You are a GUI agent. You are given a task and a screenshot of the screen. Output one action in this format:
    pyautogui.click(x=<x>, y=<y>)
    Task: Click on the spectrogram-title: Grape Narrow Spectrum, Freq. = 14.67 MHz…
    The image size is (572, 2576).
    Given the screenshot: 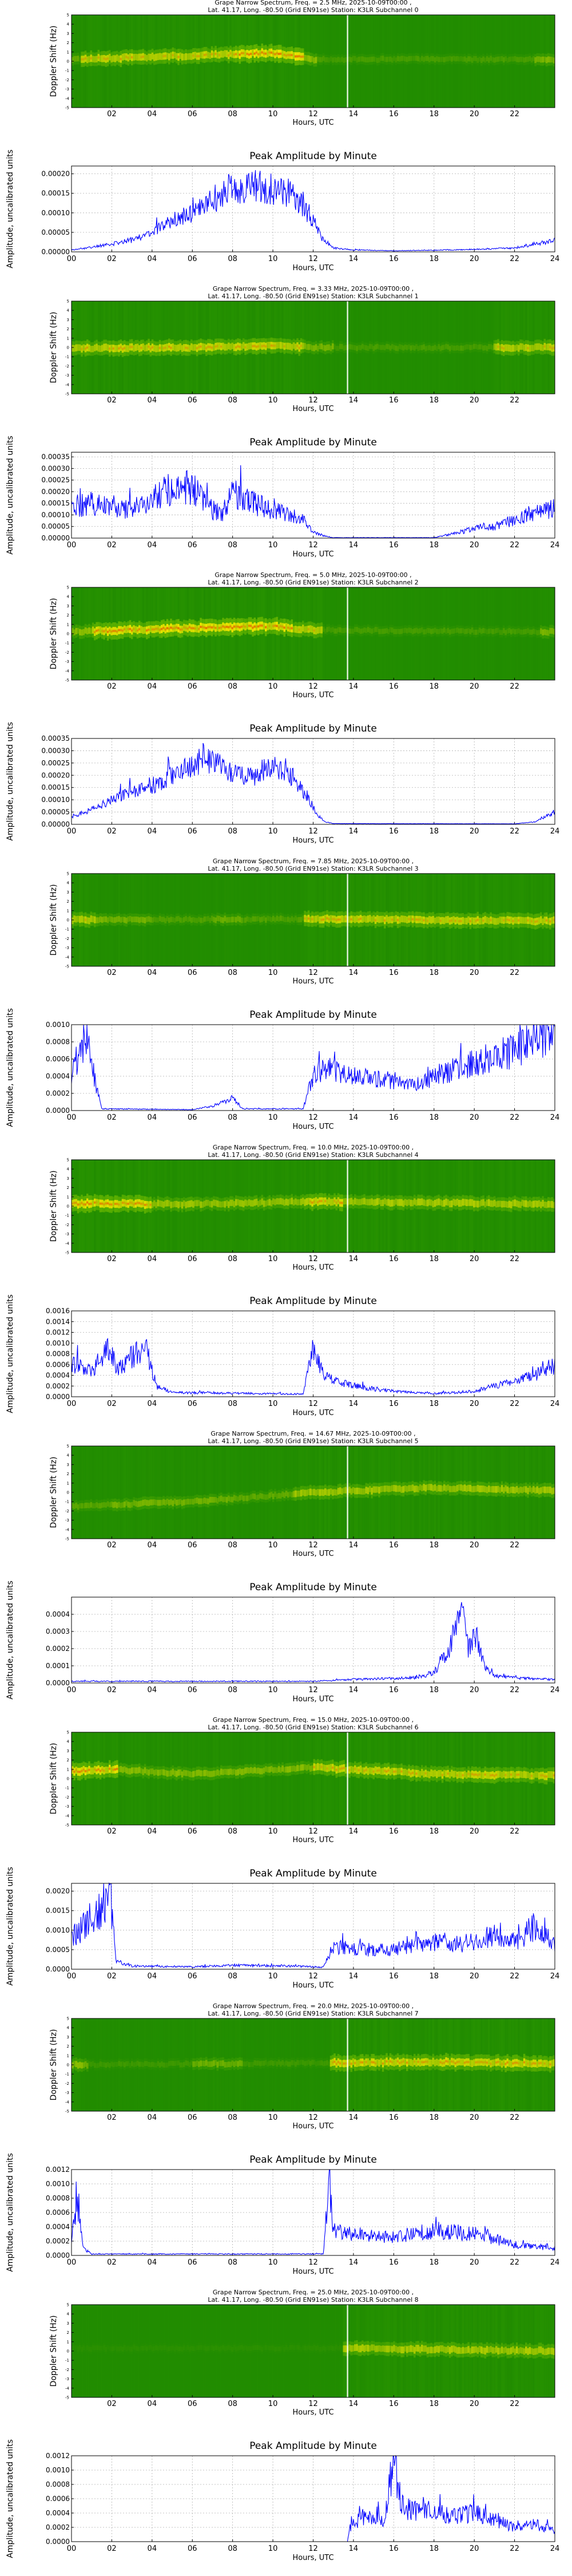 What is the action you would take?
    pyautogui.click(x=312, y=1433)
    